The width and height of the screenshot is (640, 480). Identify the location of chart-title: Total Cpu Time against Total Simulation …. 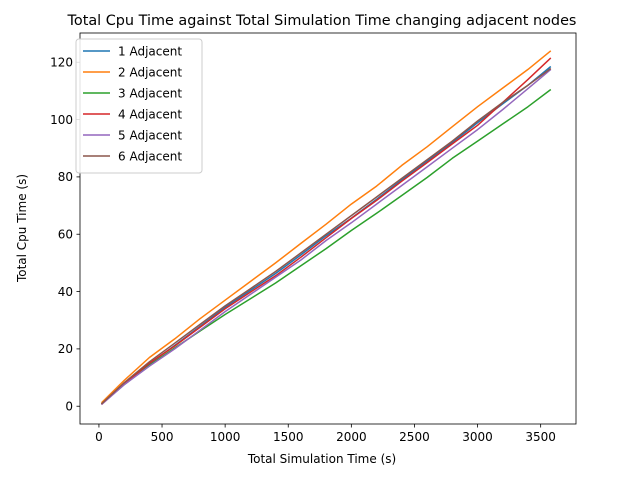
(322, 21).